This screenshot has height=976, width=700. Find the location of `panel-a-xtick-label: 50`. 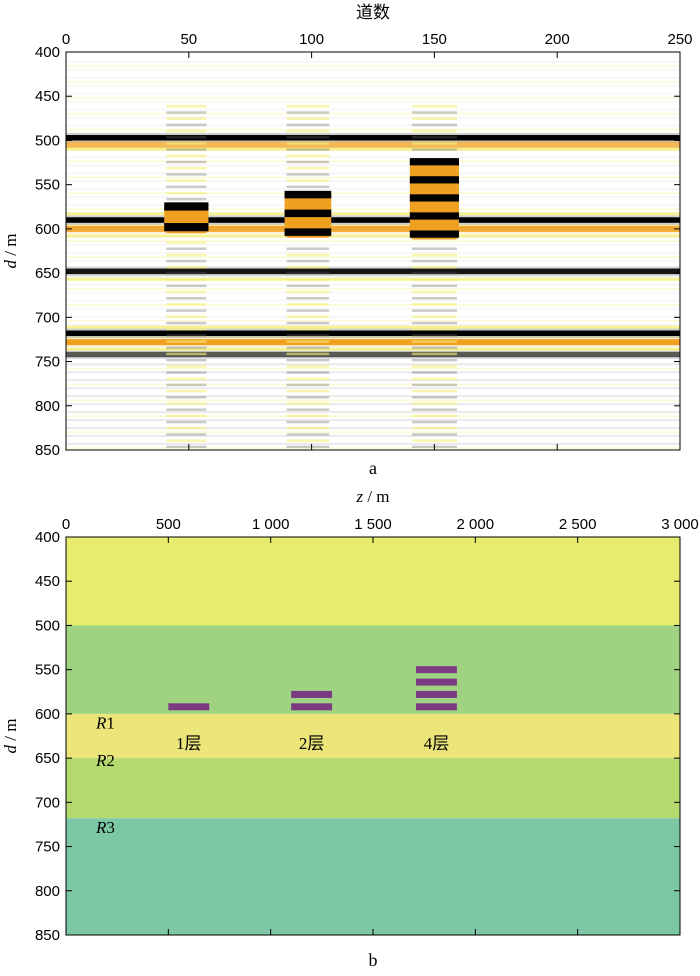

panel-a-xtick-label: 50 is located at coordinates (188, 39).